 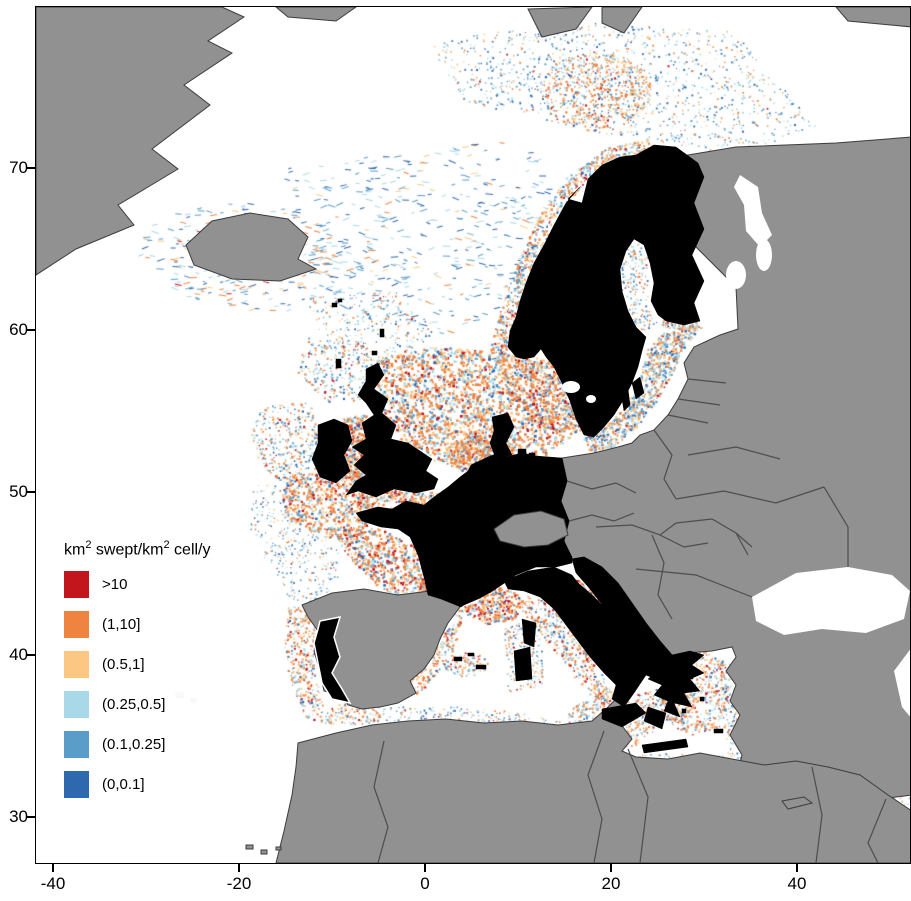 What do you see at coordinates (18, 491) in the screenshot?
I see `y-axis-label: 50` at bounding box center [18, 491].